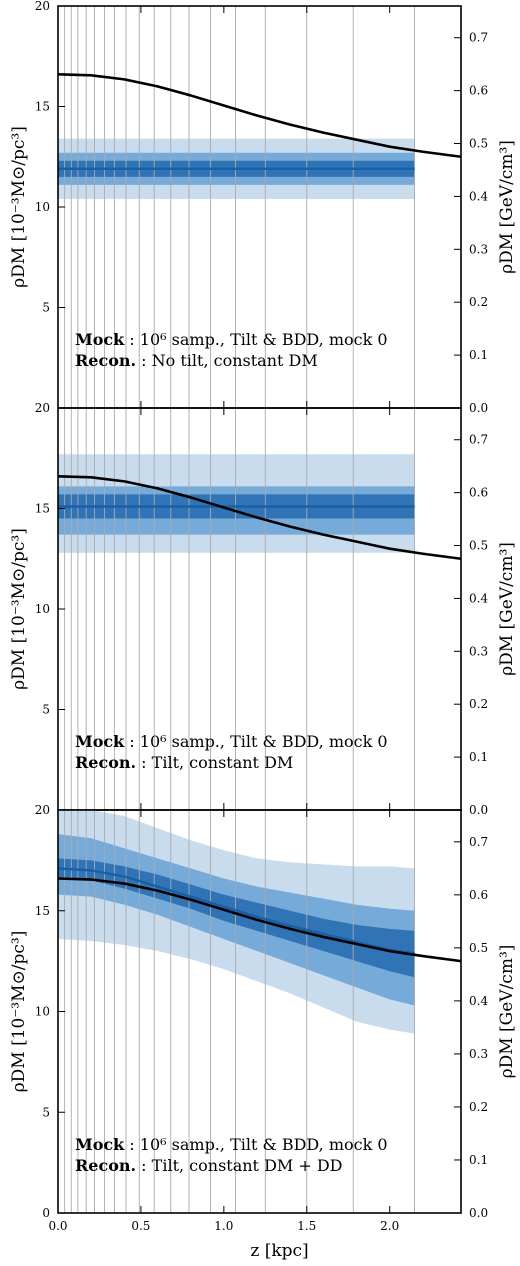 This screenshot has width=520, height=1266. What do you see at coordinates (227, 360) in the screenshot?
I see `annotation-recon-text: : No tilt, constant DM` at bounding box center [227, 360].